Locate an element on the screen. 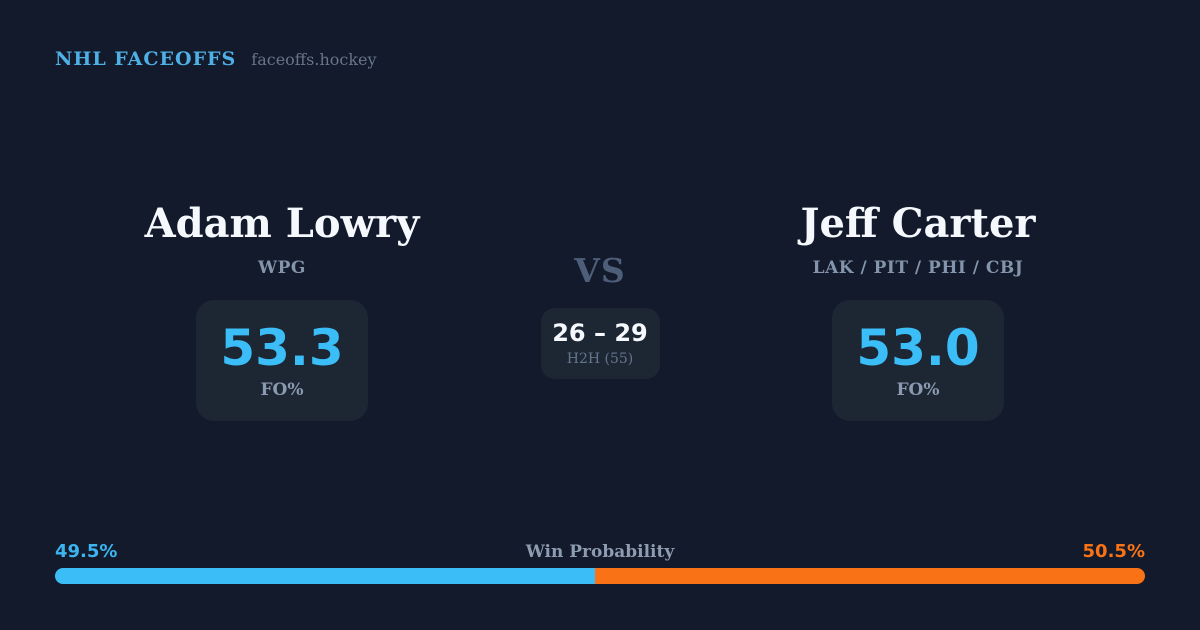 Image resolution: width=1200 pixels, height=630 pixels. win-probability-bar-right-segment is located at coordinates (869, 576).